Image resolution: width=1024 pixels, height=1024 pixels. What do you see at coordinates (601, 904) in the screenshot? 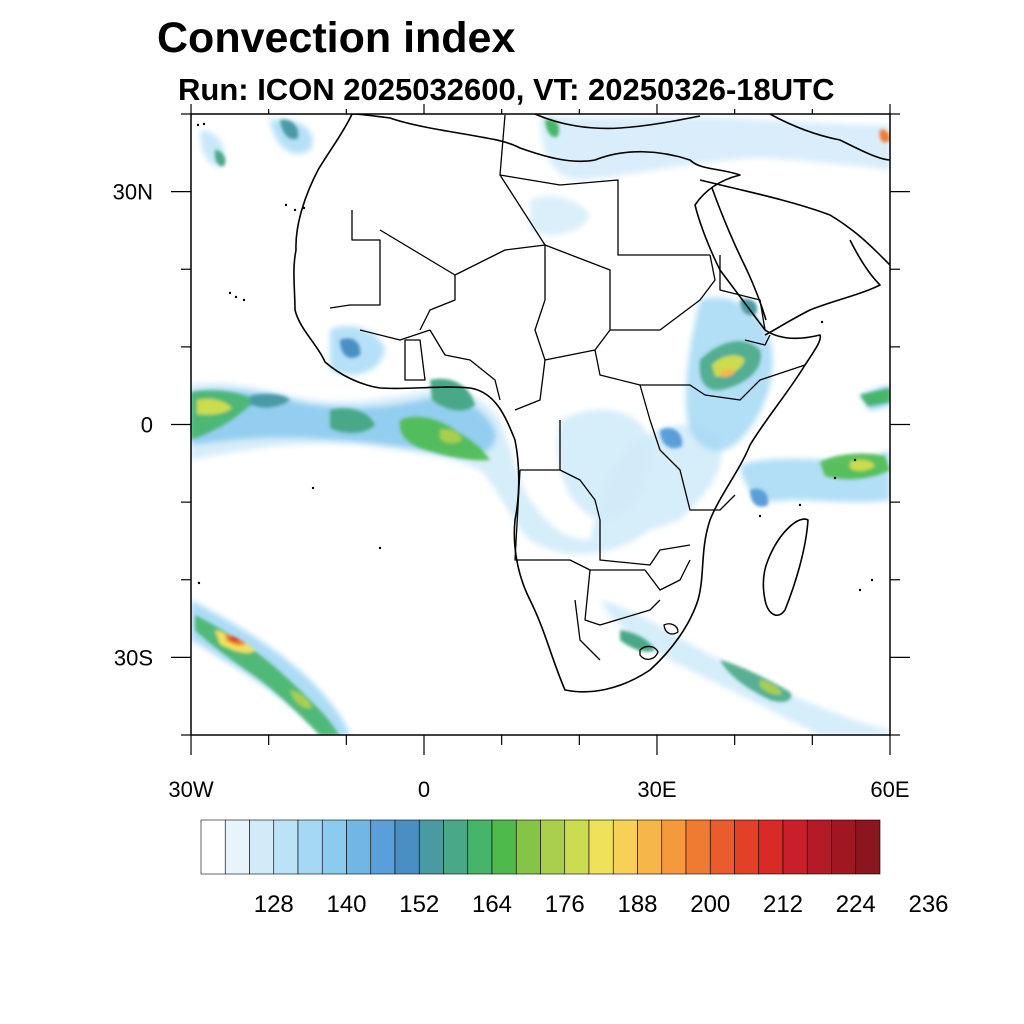
I see `colorbar-labels: 128 140 152 164 176 188 200 212 224 236` at bounding box center [601, 904].